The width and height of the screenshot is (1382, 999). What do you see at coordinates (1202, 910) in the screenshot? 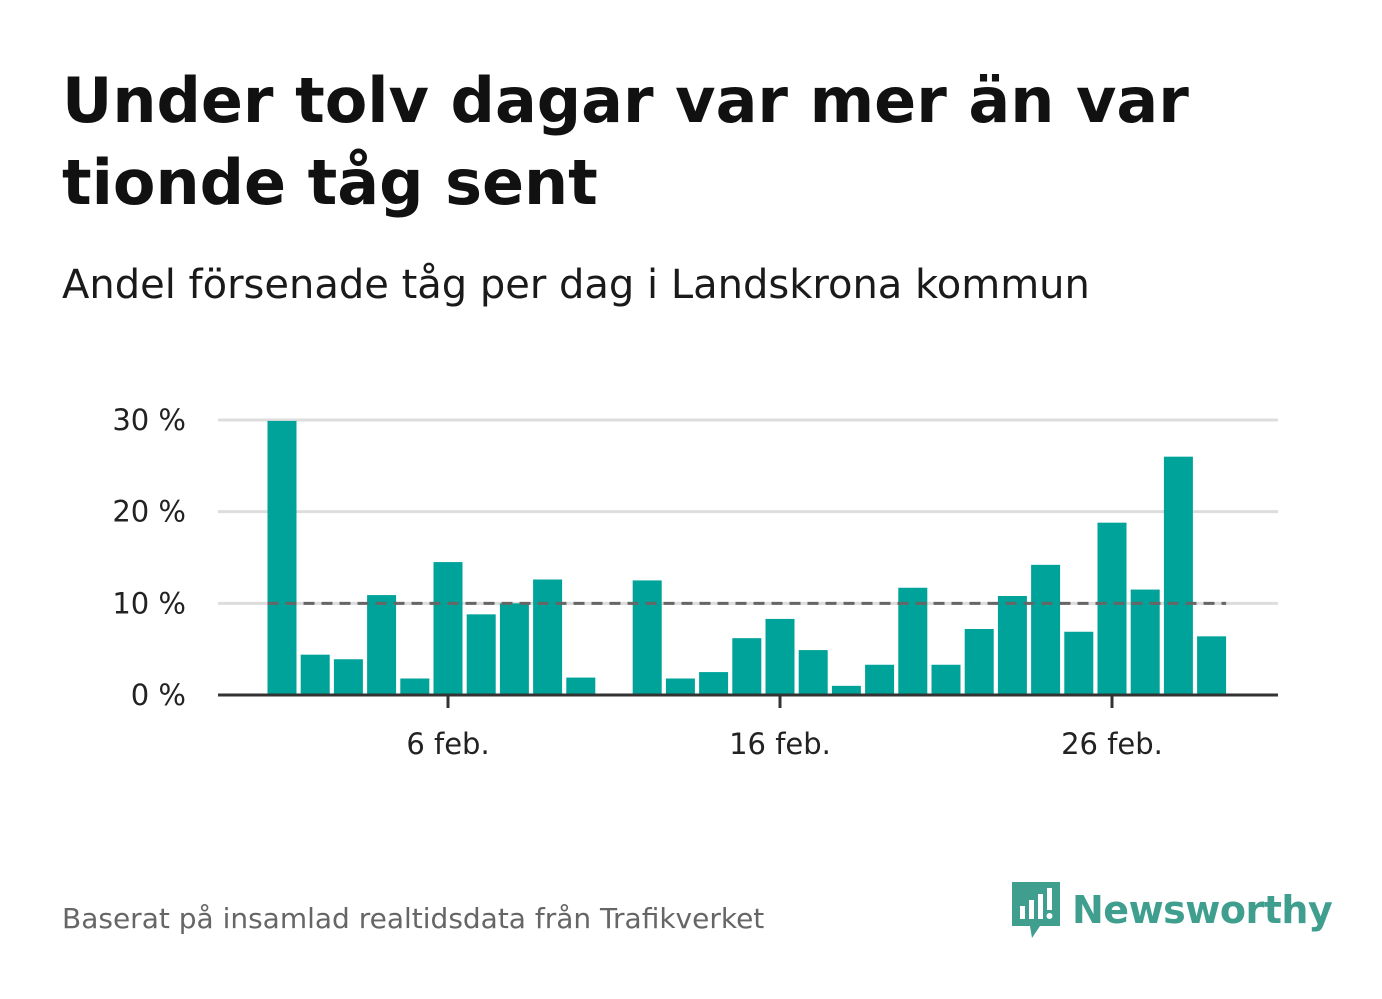
I see `logo-text: Newsworthy` at bounding box center [1202, 910].